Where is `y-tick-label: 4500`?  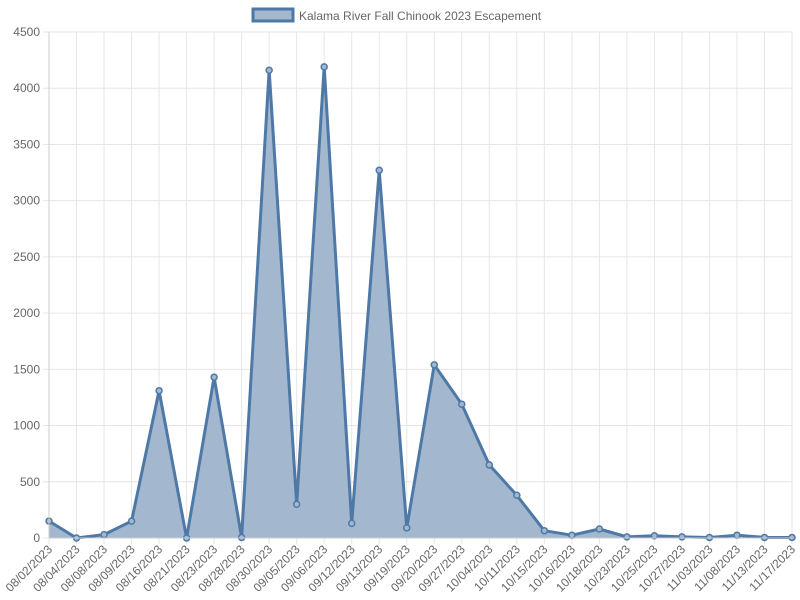 y-tick-label: 4500 is located at coordinates (26, 32).